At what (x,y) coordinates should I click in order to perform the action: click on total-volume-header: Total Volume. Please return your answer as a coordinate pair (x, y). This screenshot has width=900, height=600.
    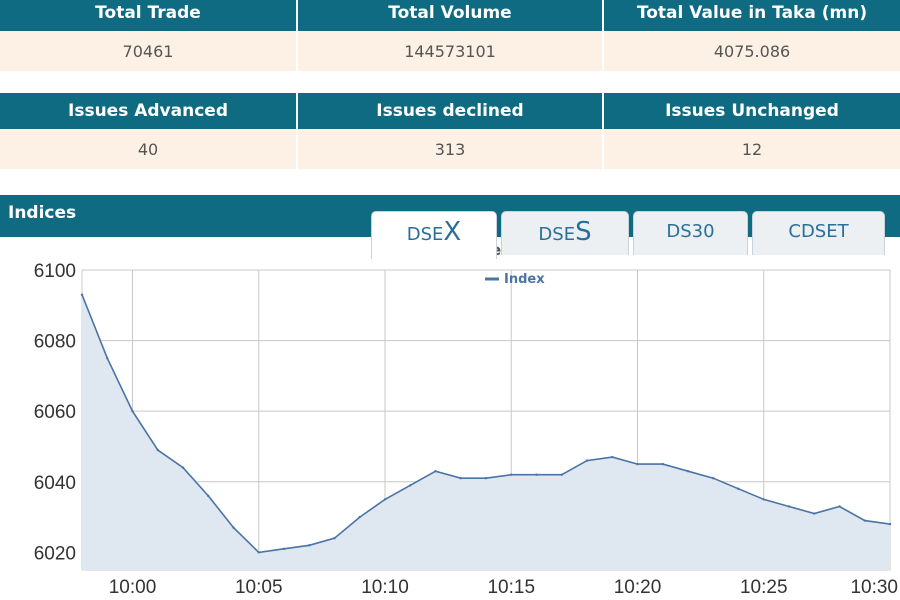
    Looking at the image, I should click on (451, 15).